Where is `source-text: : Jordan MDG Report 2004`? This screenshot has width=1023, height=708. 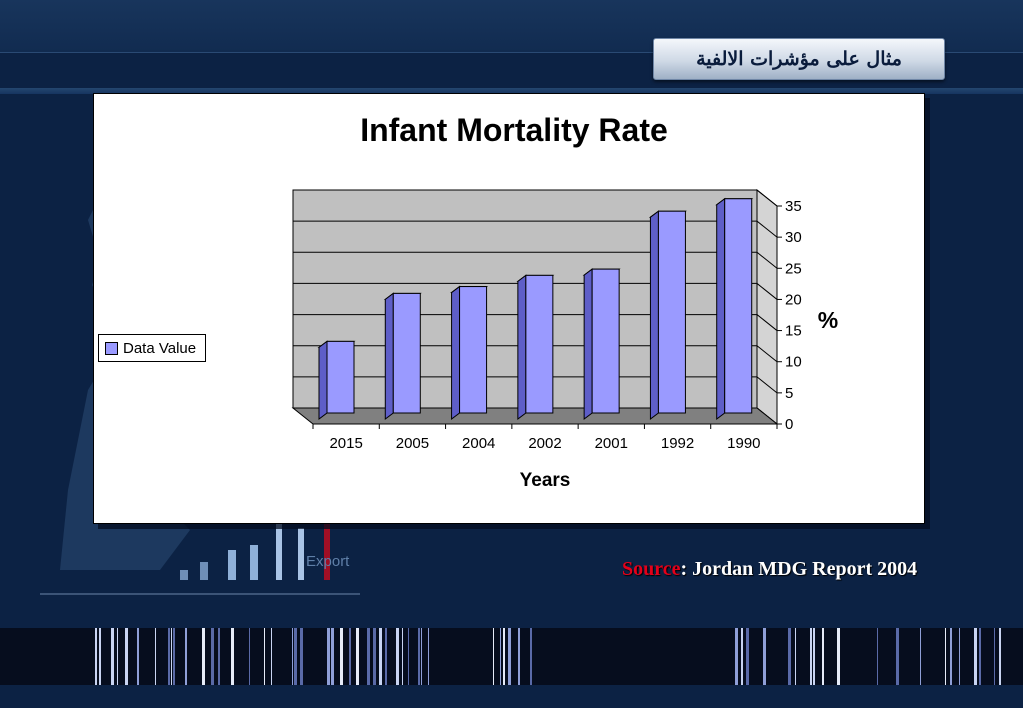 source-text: : Jordan MDG Report 2004 is located at coordinates (799, 569).